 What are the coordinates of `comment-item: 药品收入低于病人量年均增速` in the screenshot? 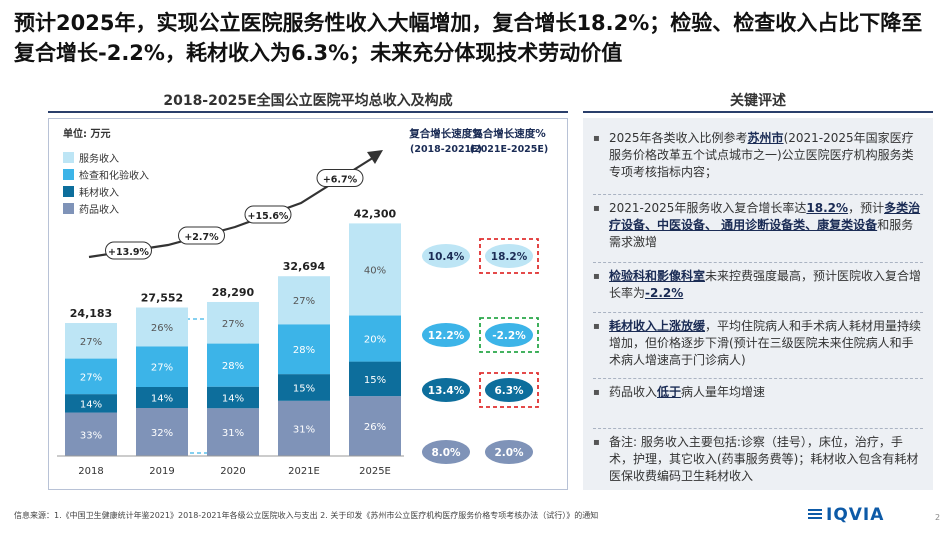 It's located at (758, 392).